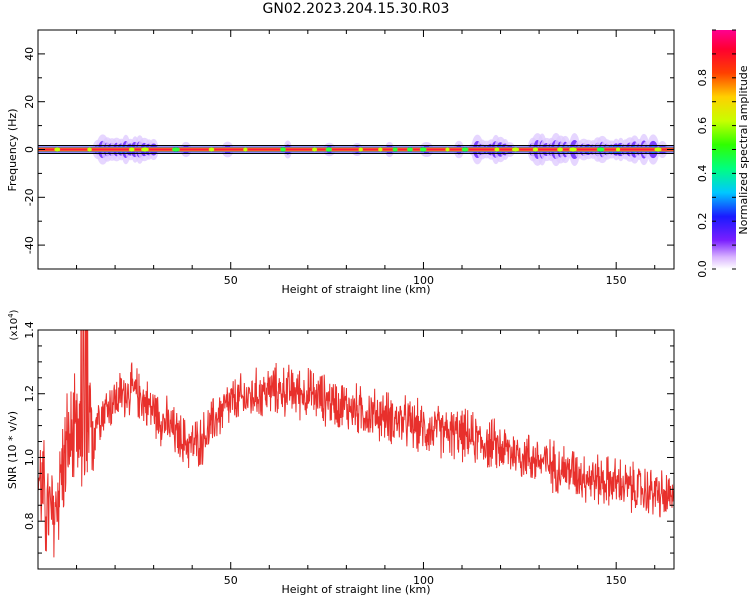 The height and width of the screenshot is (600, 750). Describe the element at coordinates (356, 9) in the screenshot. I see `figure-title: GN02.2023.204.15.30.R03` at that location.